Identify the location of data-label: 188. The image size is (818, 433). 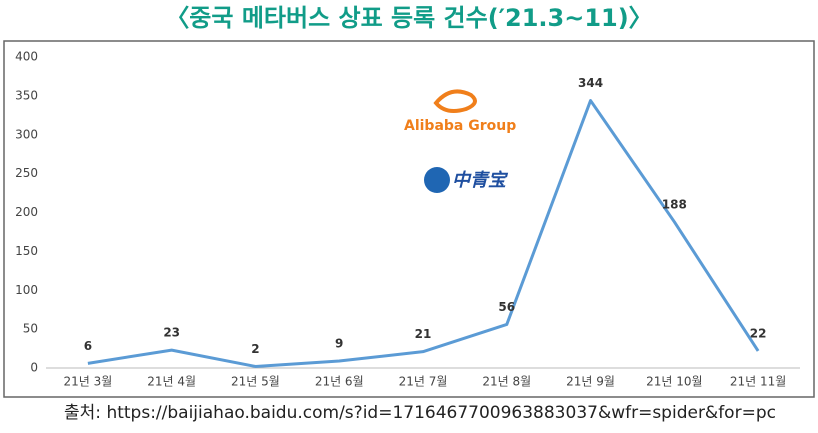
(674, 204).